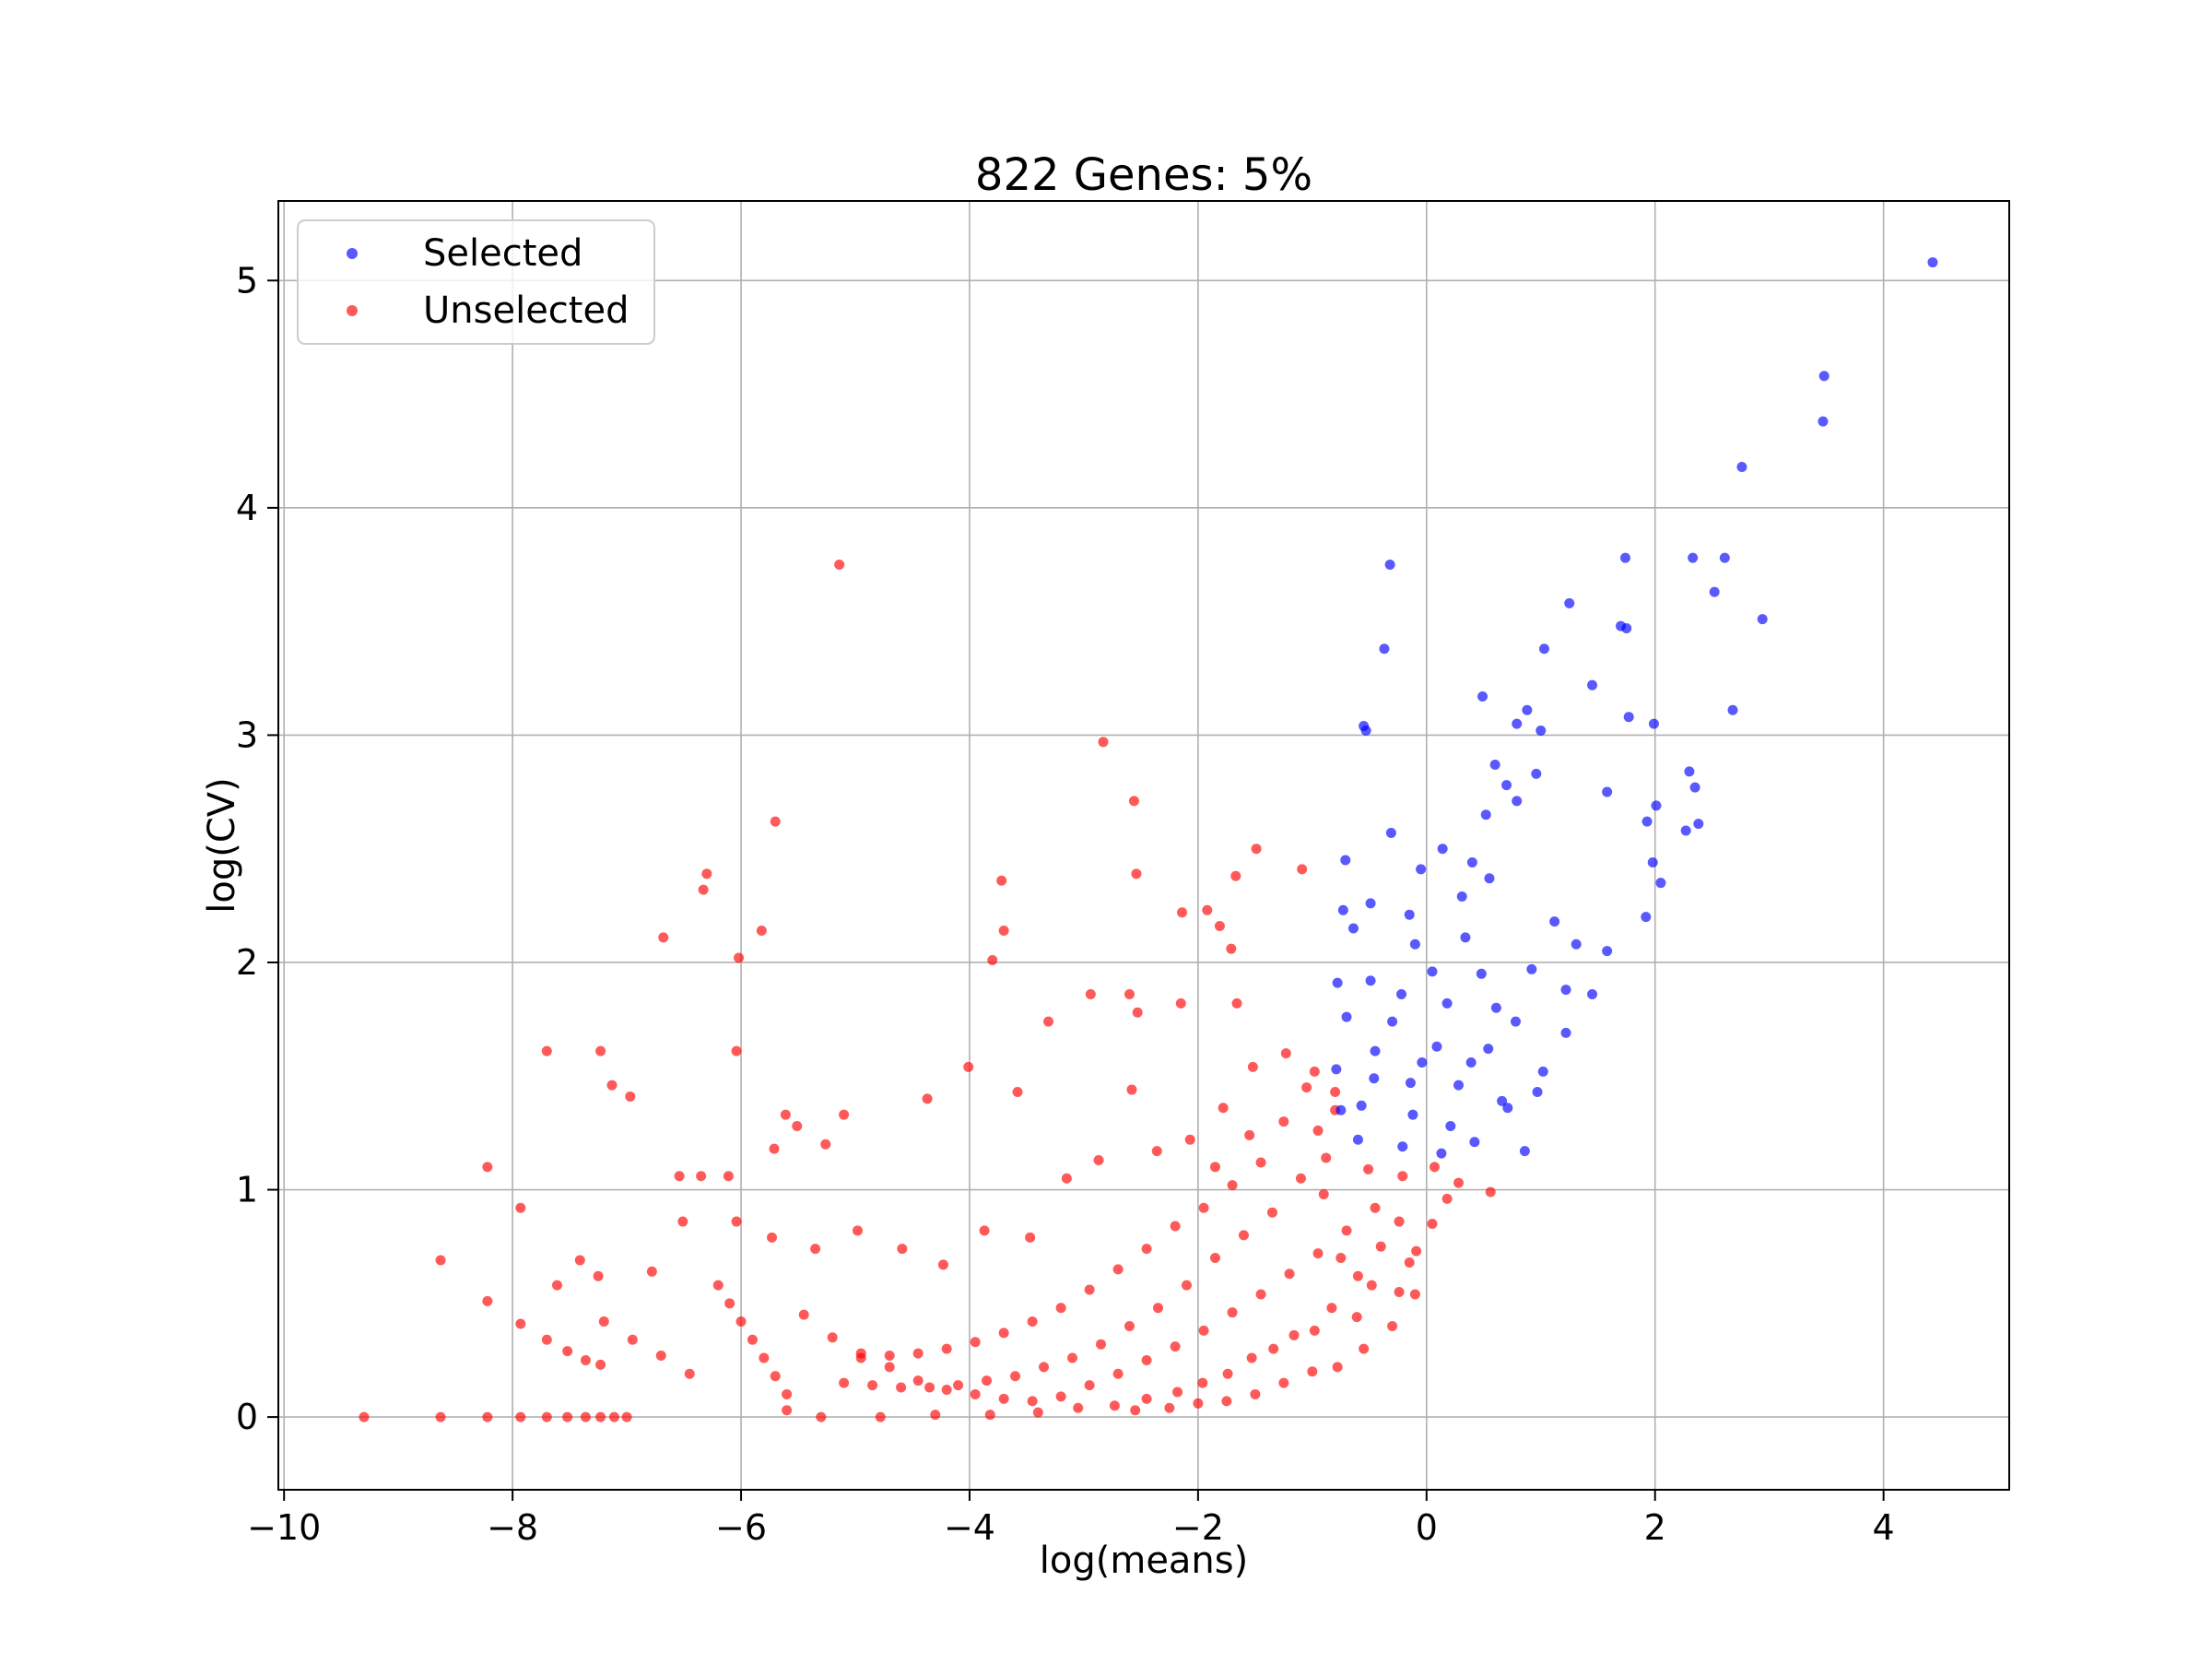 The width and height of the screenshot is (2212, 1664). Describe the element at coordinates (502, 253) in the screenshot. I see `legend-label-selected: Selected` at that location.